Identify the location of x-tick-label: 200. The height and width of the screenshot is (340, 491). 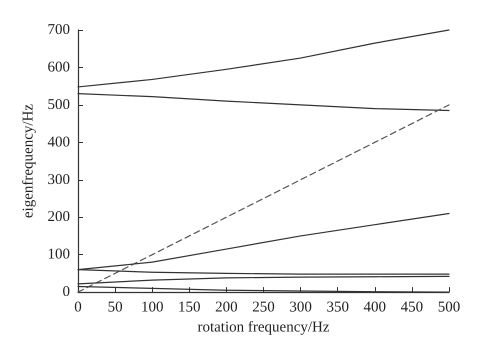
(226, 308).